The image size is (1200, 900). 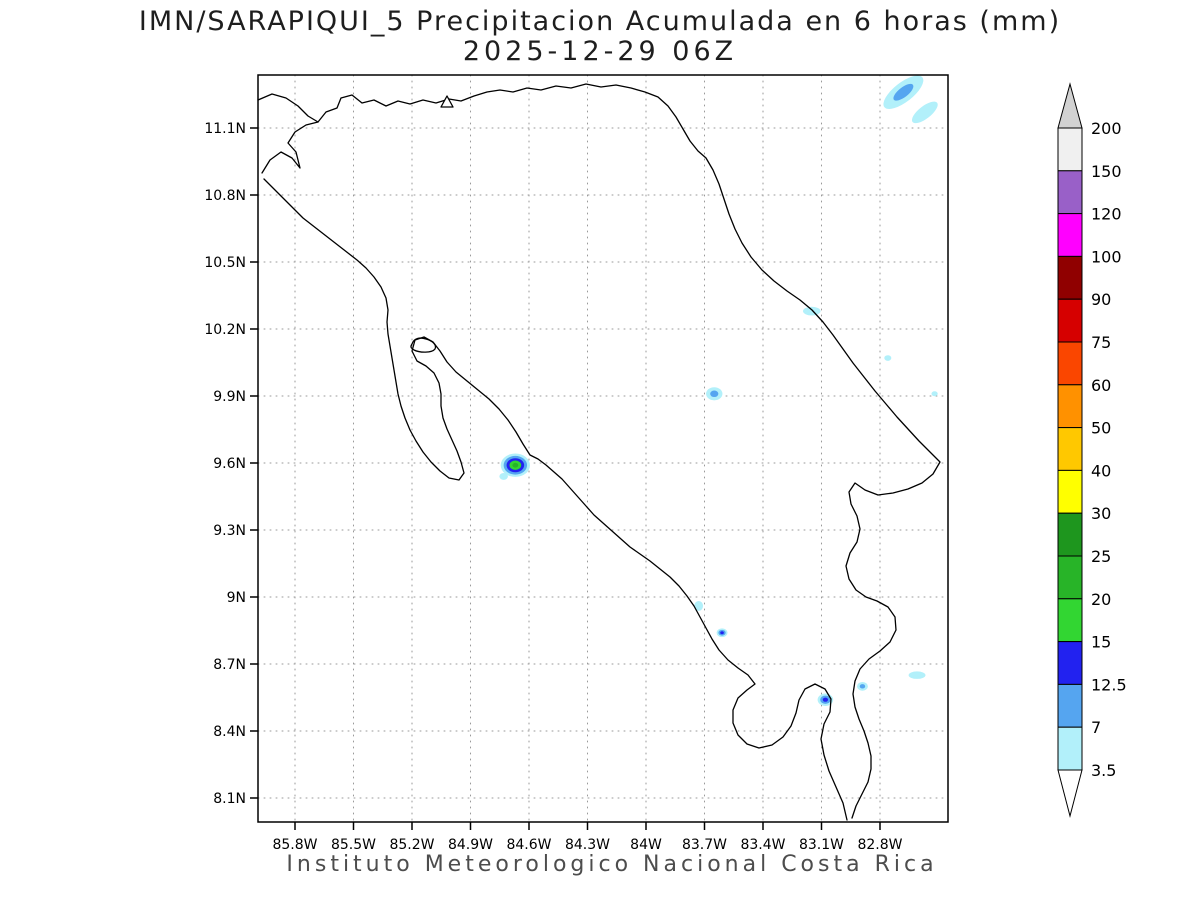 What do you see at coordinates (229, 464) in the screenshot?
I see `lat-tick-label: 9.6N` at bounding box center [229, 464].